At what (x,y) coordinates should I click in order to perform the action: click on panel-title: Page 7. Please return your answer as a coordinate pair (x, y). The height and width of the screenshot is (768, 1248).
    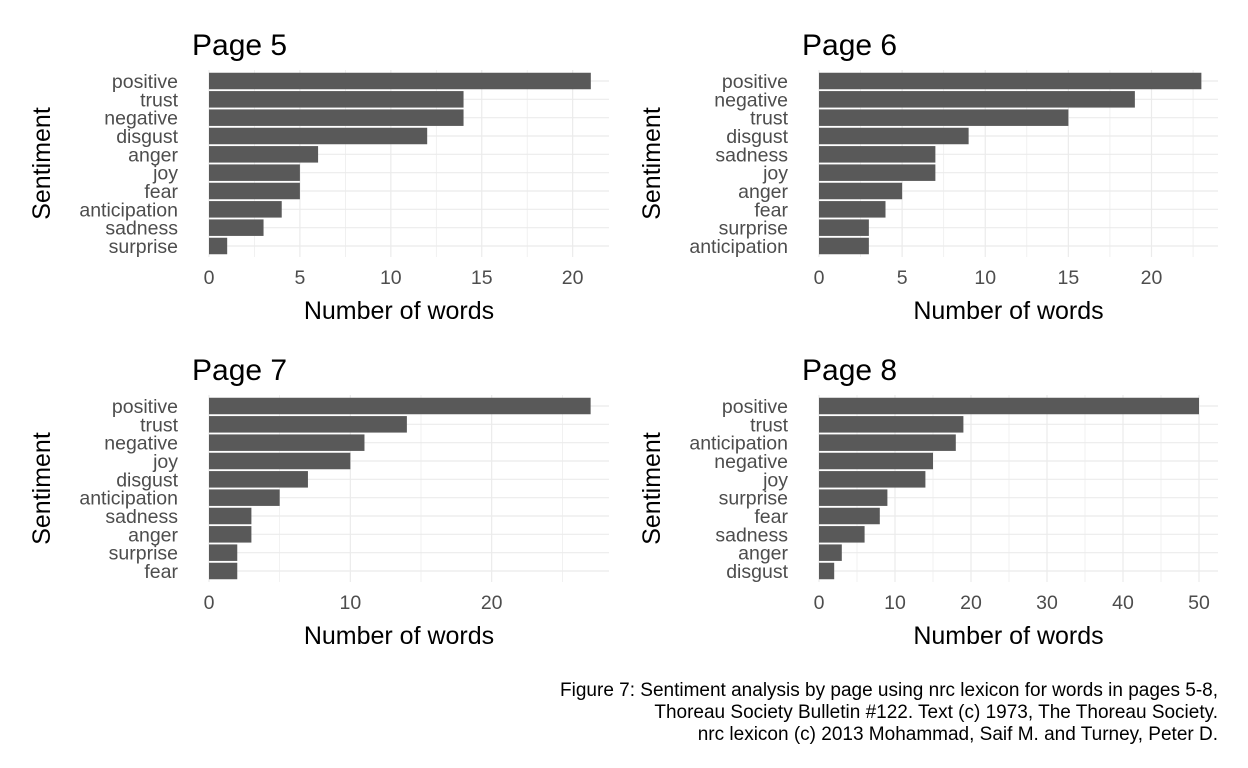
    Looking at the image, I should click on (239, 370).